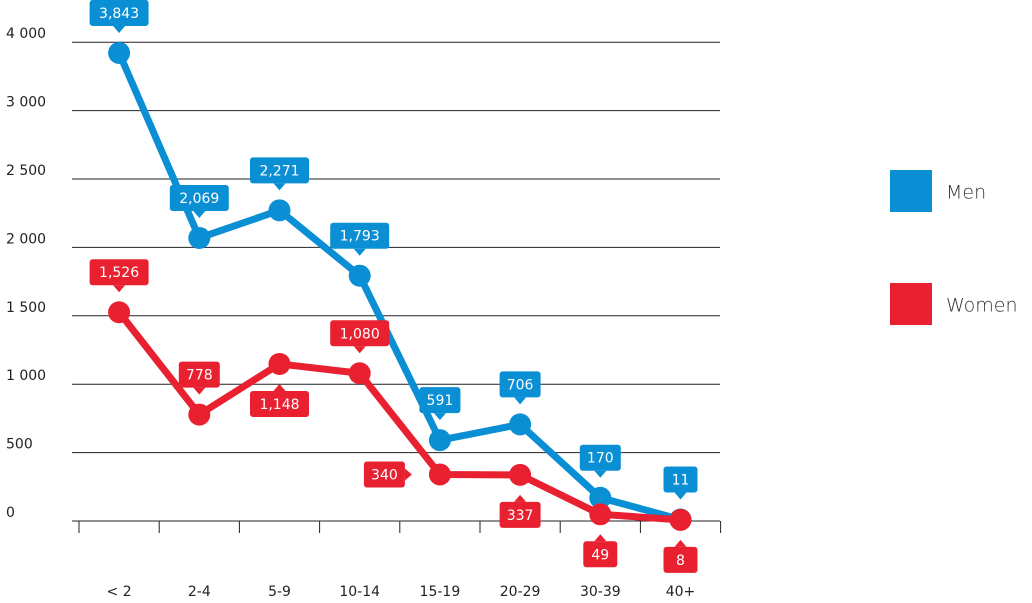 This screenshot has width=1032, height=603. I want to click on y-tick-label: 1 000, so click(26, 376).